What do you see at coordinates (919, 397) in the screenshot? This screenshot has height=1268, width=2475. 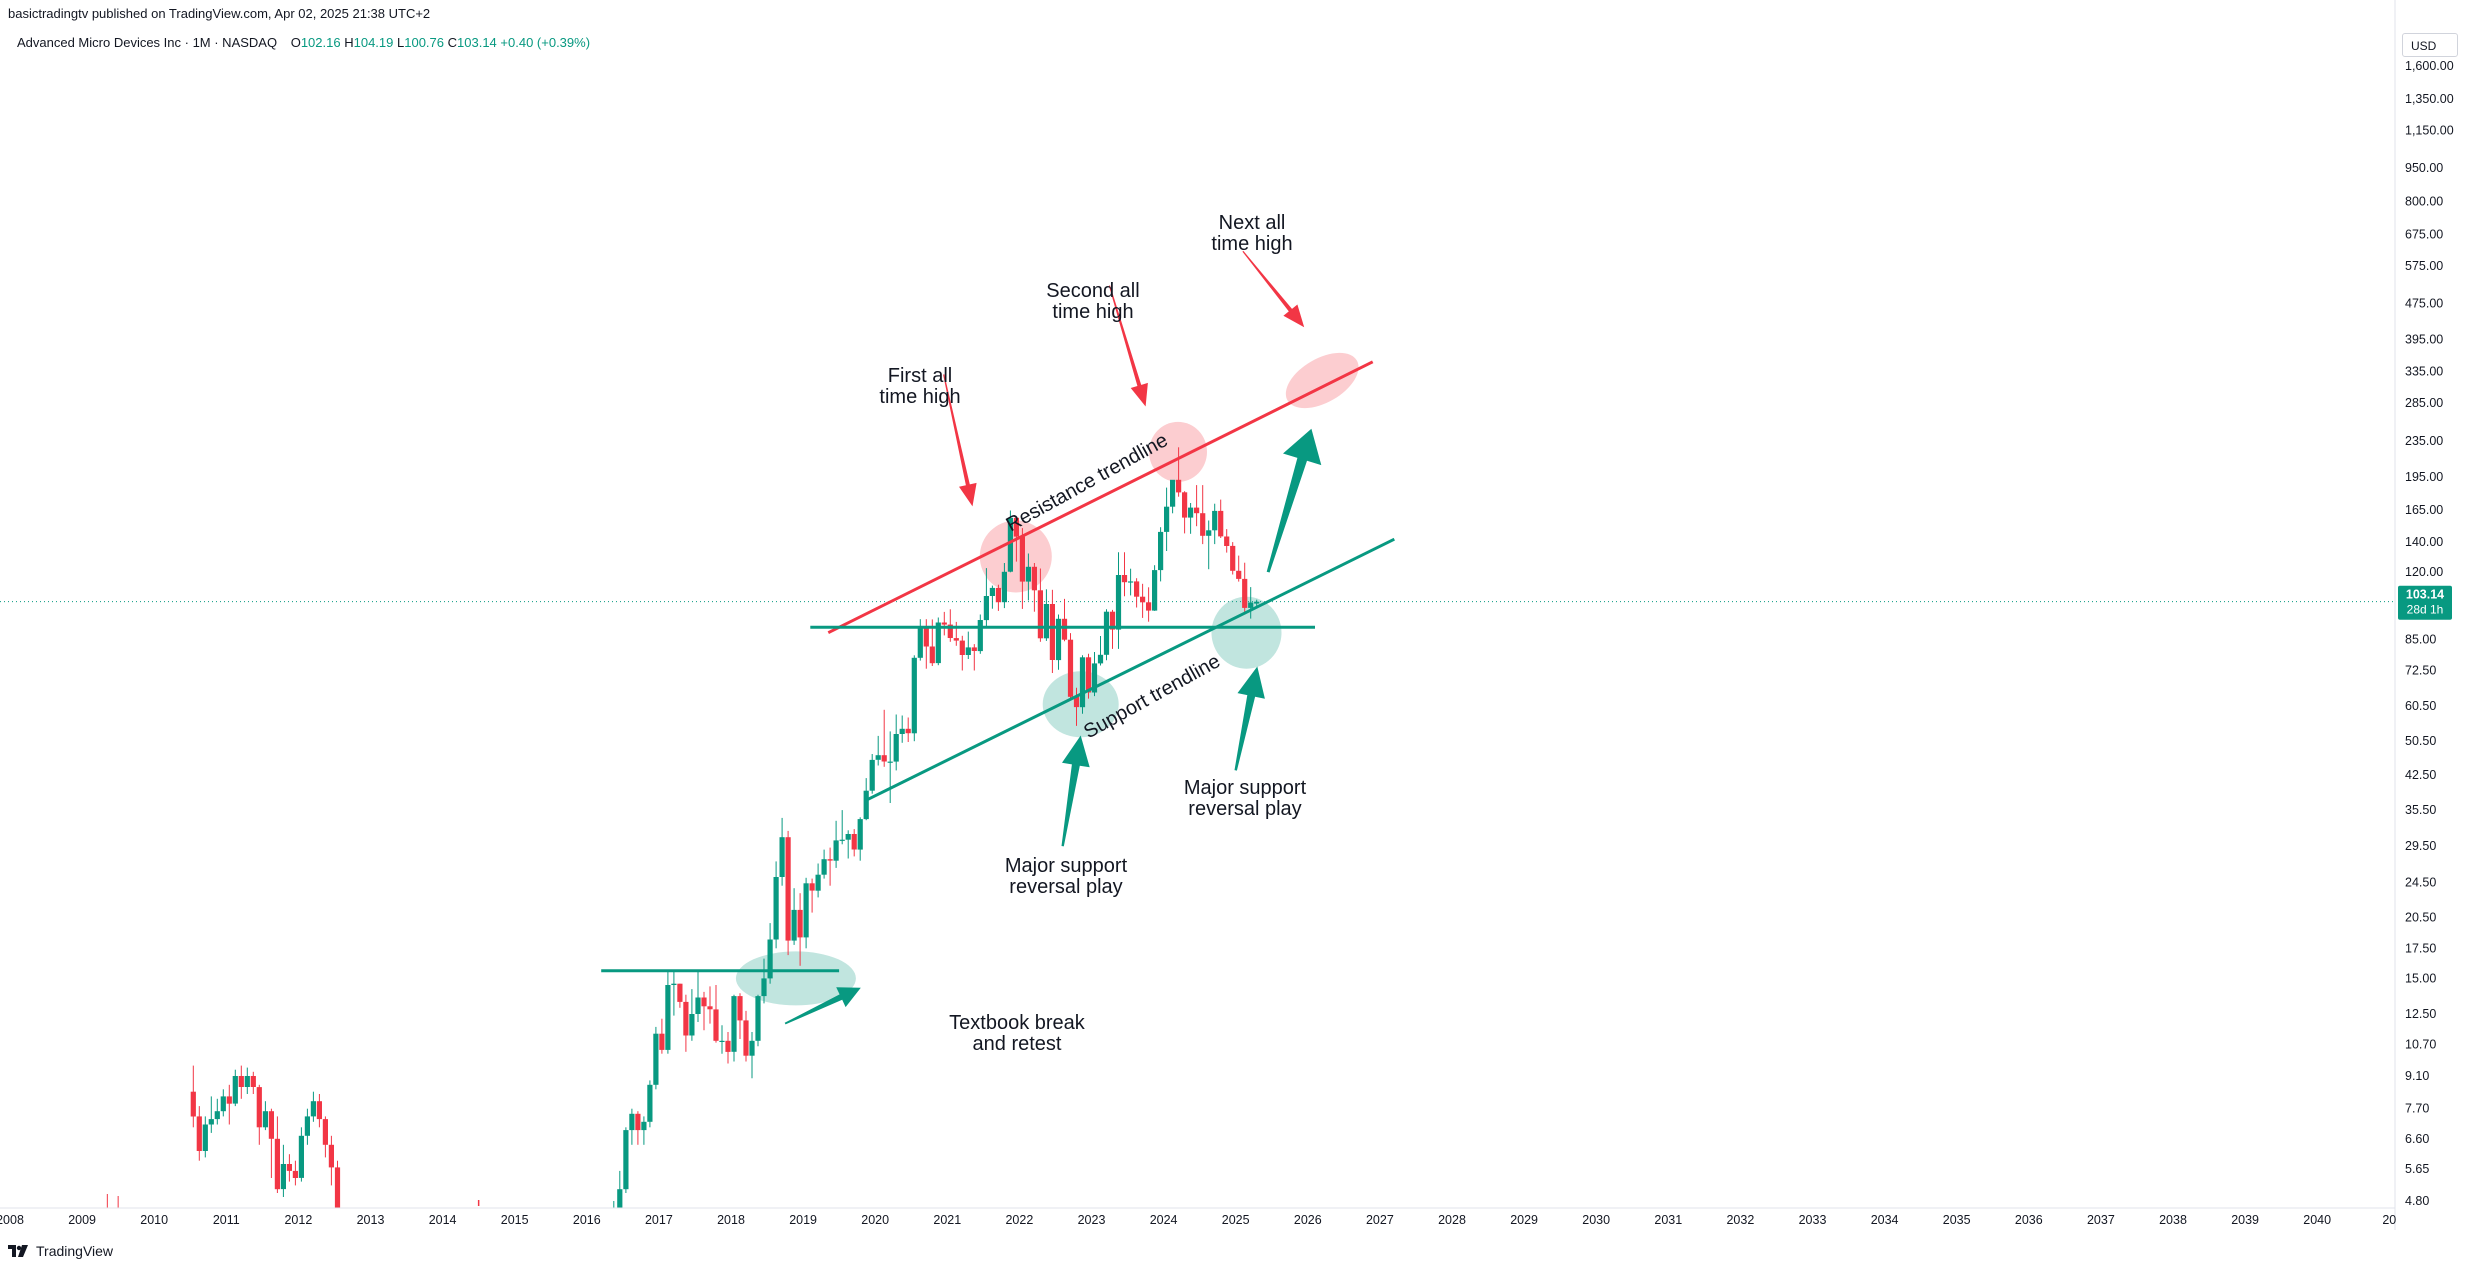 I see `annotation-line: time high` at bounding box center [919, 397].